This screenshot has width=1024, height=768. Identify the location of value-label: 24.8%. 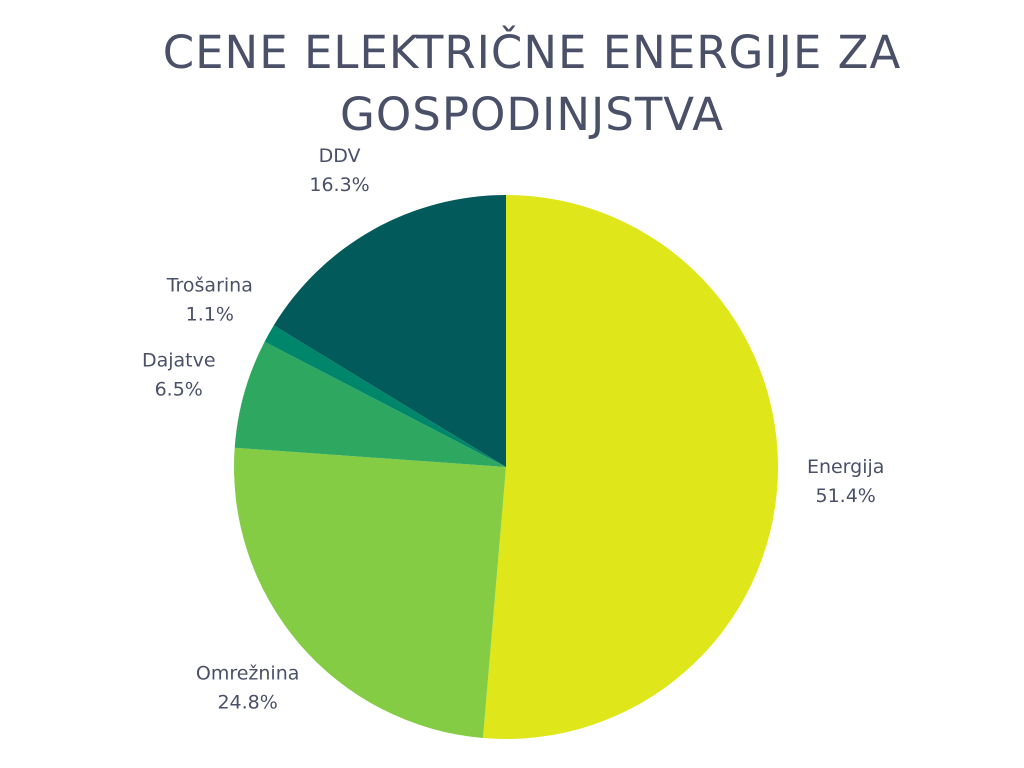
(247, 703).